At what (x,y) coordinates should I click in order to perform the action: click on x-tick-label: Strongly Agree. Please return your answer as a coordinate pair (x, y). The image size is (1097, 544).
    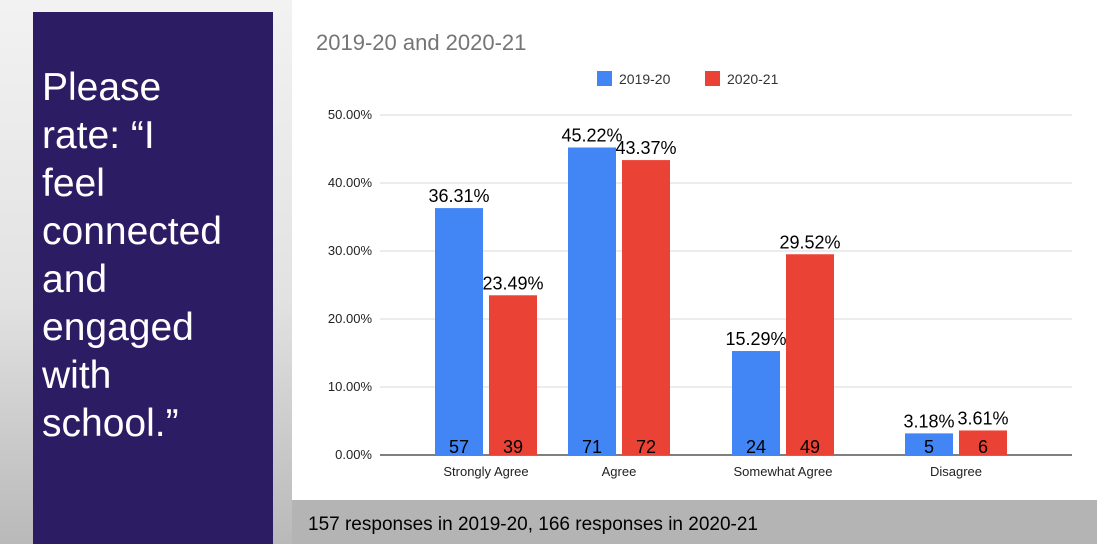
    Looking at the image, I should click on (485, 471).